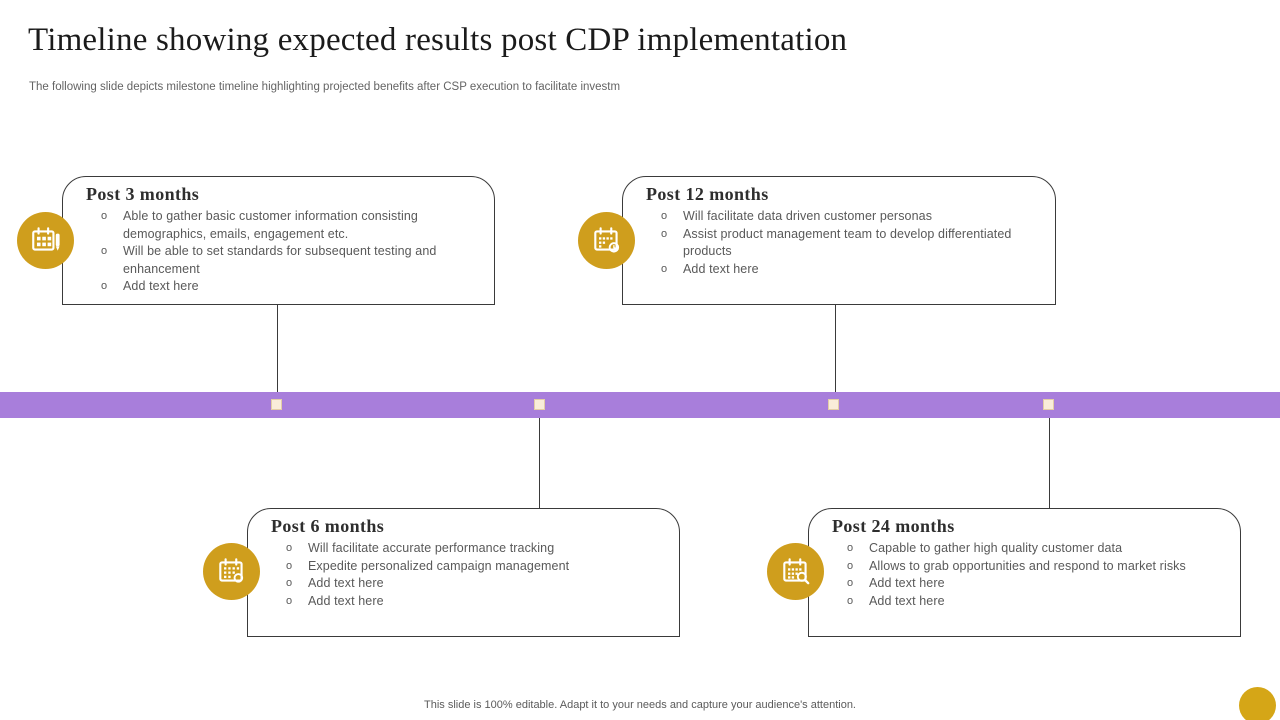 The width and height of the screenshot is (1280, 720). Describe the element at coordinates (1257, 703) in the screenshot. I see `corner-circle-decoration` at that location.